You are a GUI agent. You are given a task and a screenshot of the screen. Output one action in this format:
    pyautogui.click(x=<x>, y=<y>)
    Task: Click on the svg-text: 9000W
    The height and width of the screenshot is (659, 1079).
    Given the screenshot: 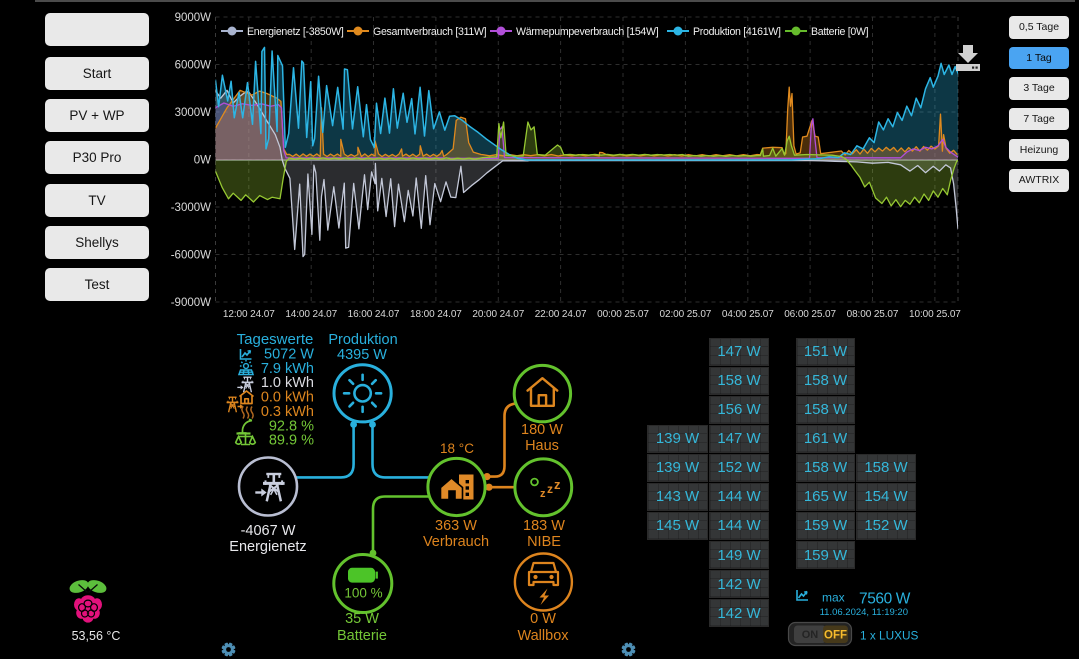 What is the action you would take?
    pyautogui.click(x=193, y=18)
    